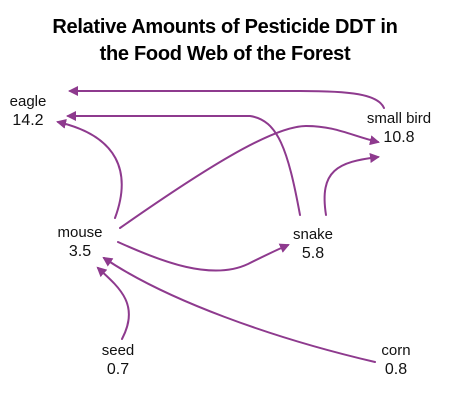  What do you see at coordinates (313, 234) in the screenshot?
I see `node-snake-name: snake` at bounding box center [313, 234].